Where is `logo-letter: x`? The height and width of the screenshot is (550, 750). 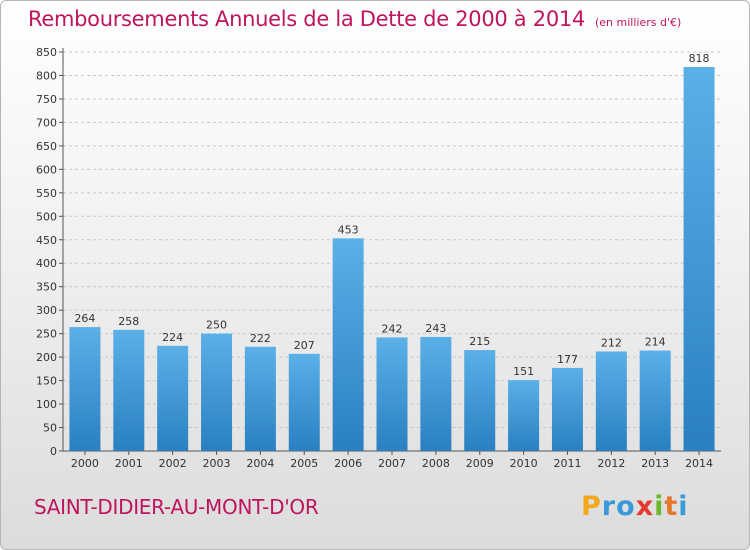
logo-letter: x is located at coordinates (645, 506).